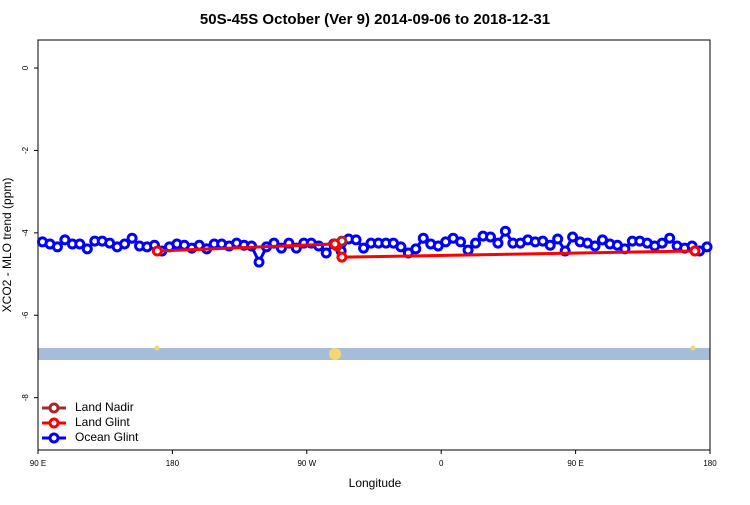 This screenshot has width=750, height=505. I want to click on x-axis-label: Longitude, so click(375, 483).